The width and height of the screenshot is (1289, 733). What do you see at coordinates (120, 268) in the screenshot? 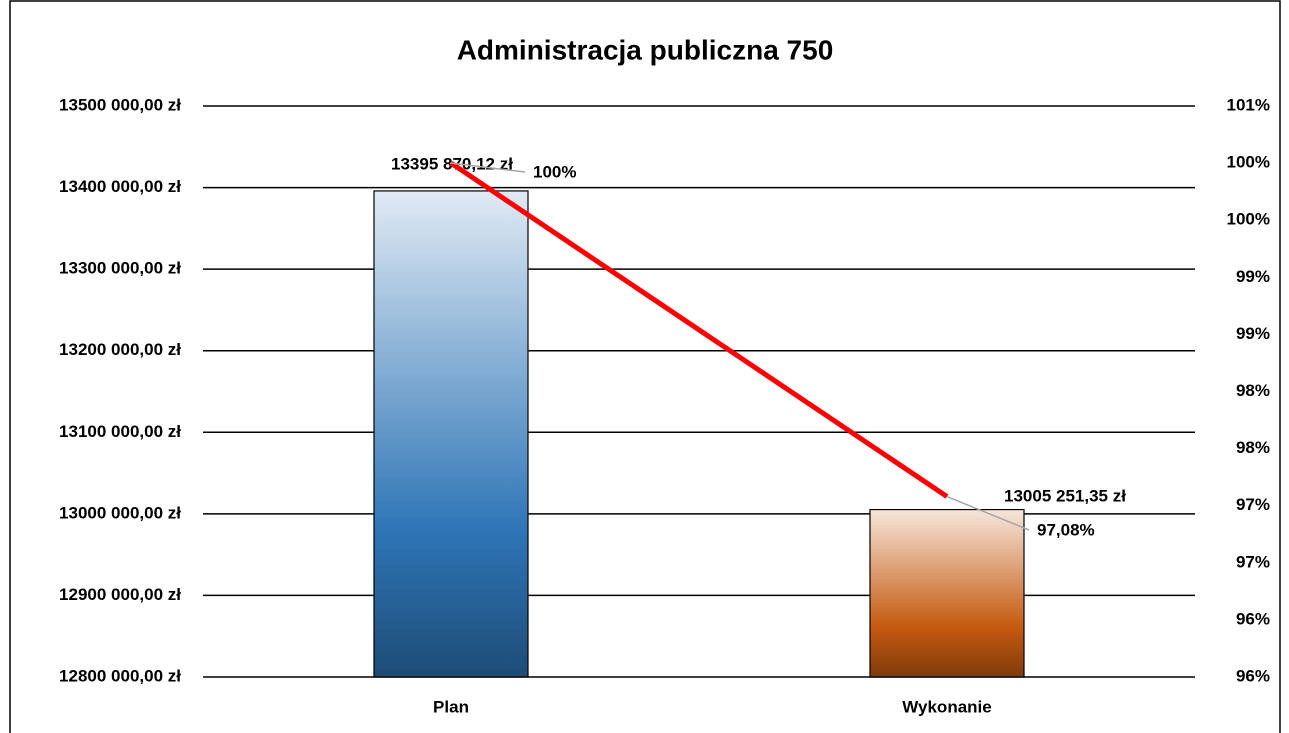
I see `y-tick-label: 13300 000,00 zł` at bounding box center [120, 268].